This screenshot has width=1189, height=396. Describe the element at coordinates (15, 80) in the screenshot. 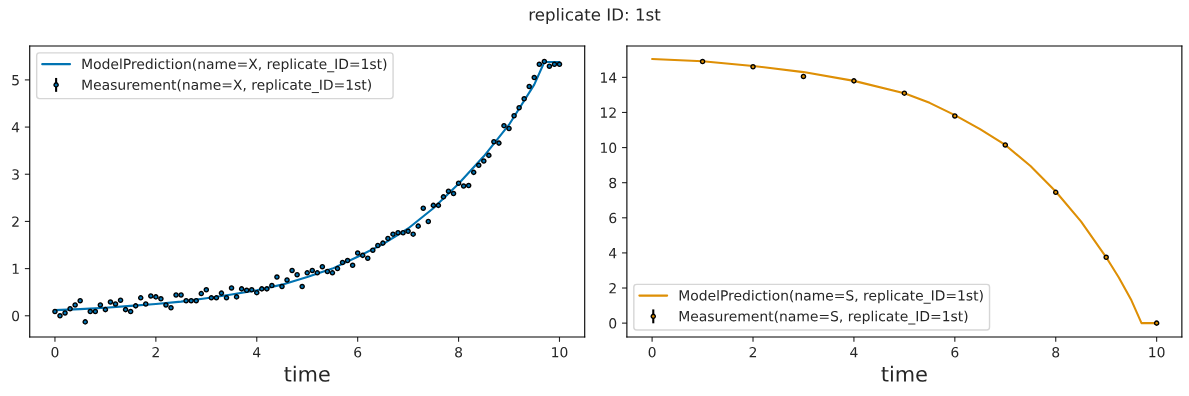

I see `y-tick-label: 5` at that location.